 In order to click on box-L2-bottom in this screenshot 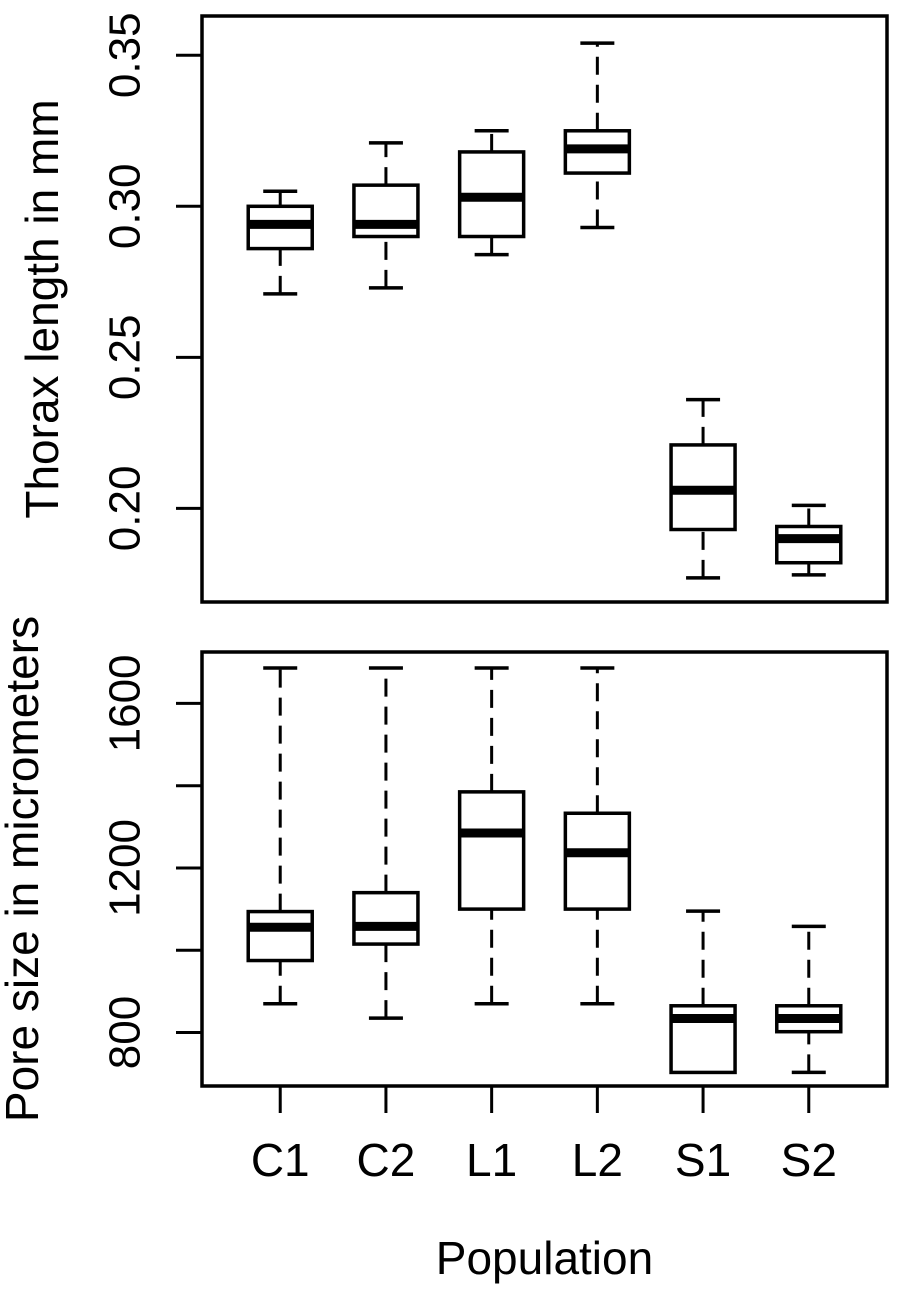, I will do `click(597, 861)`.